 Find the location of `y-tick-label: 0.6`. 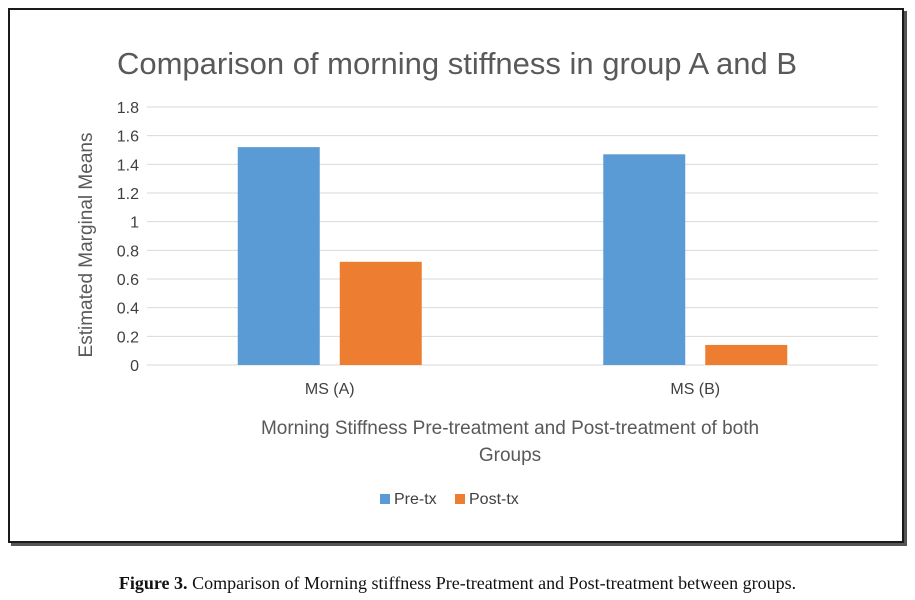

y-tick-label: 0.6 is located at coordinates (128, 280).